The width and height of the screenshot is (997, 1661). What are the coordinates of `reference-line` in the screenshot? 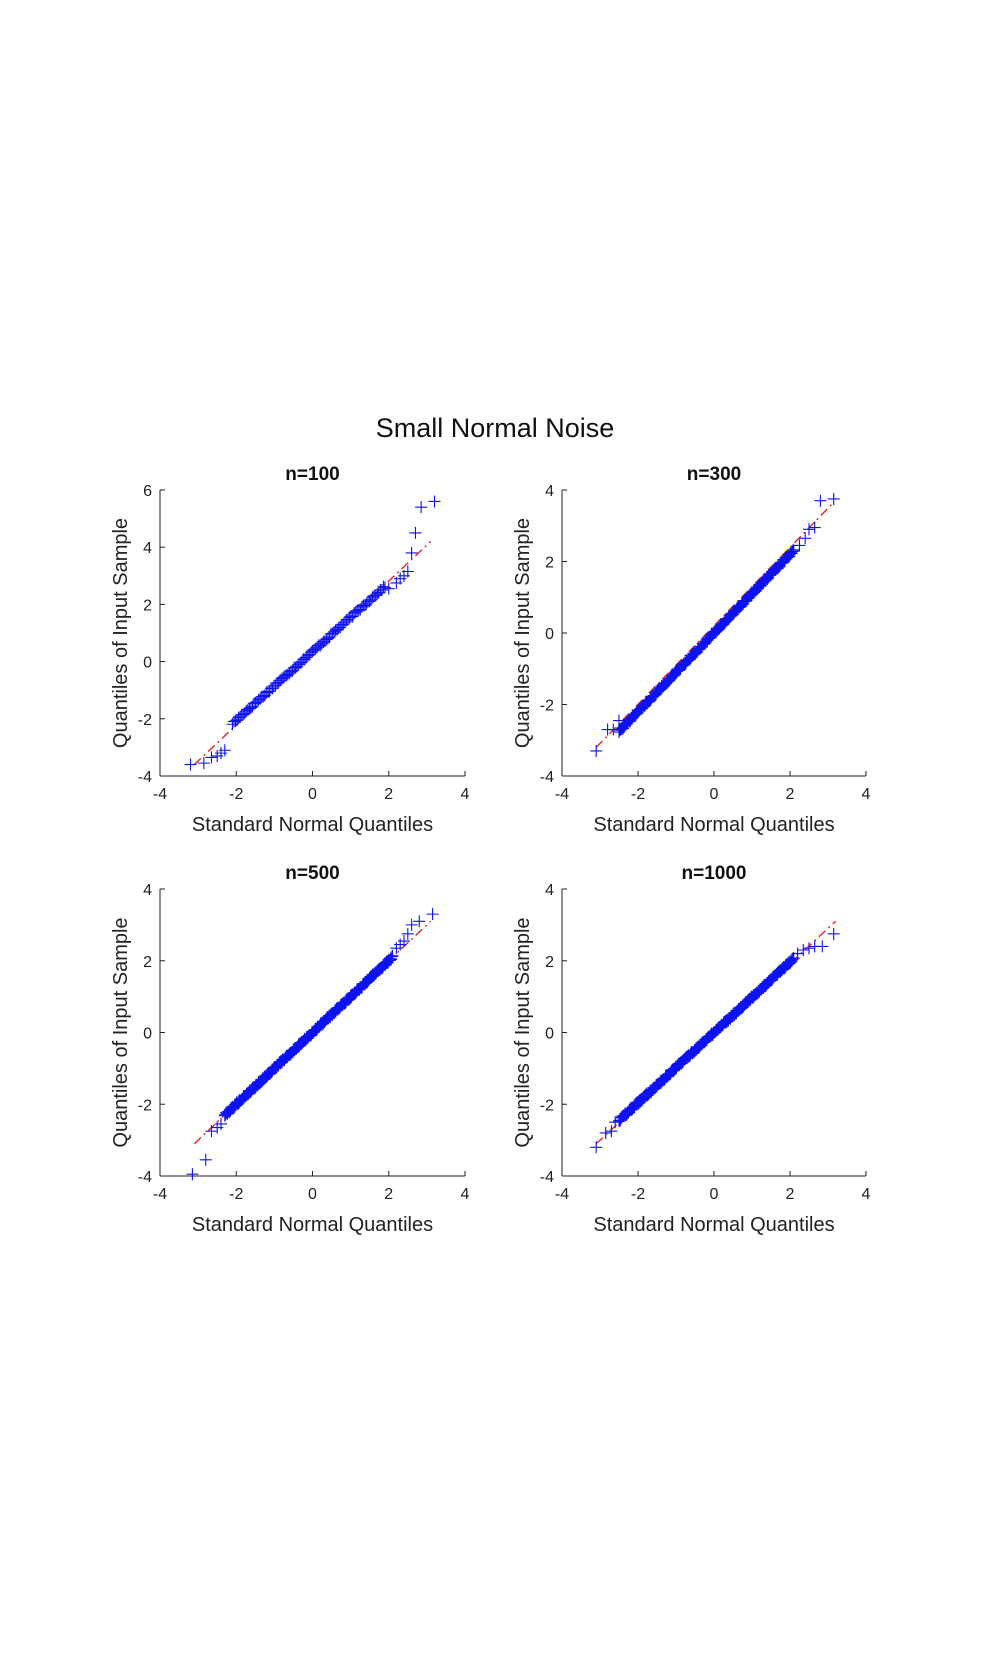 It's located at (312, 653).